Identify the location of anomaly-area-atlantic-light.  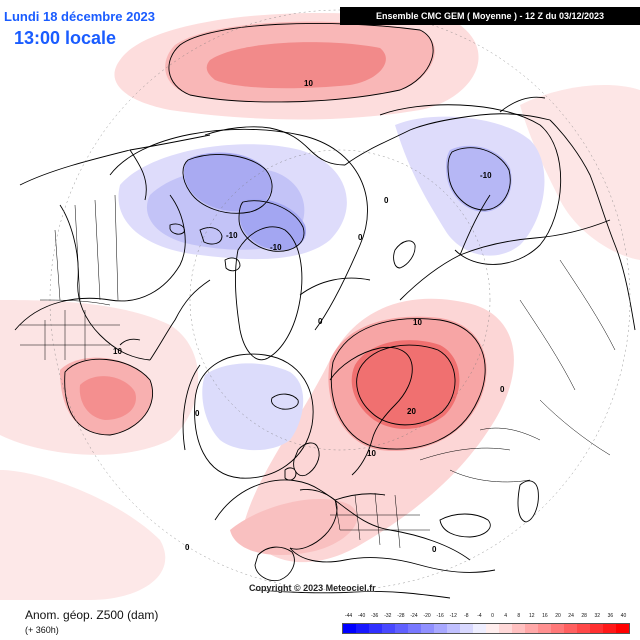
(253, 407).